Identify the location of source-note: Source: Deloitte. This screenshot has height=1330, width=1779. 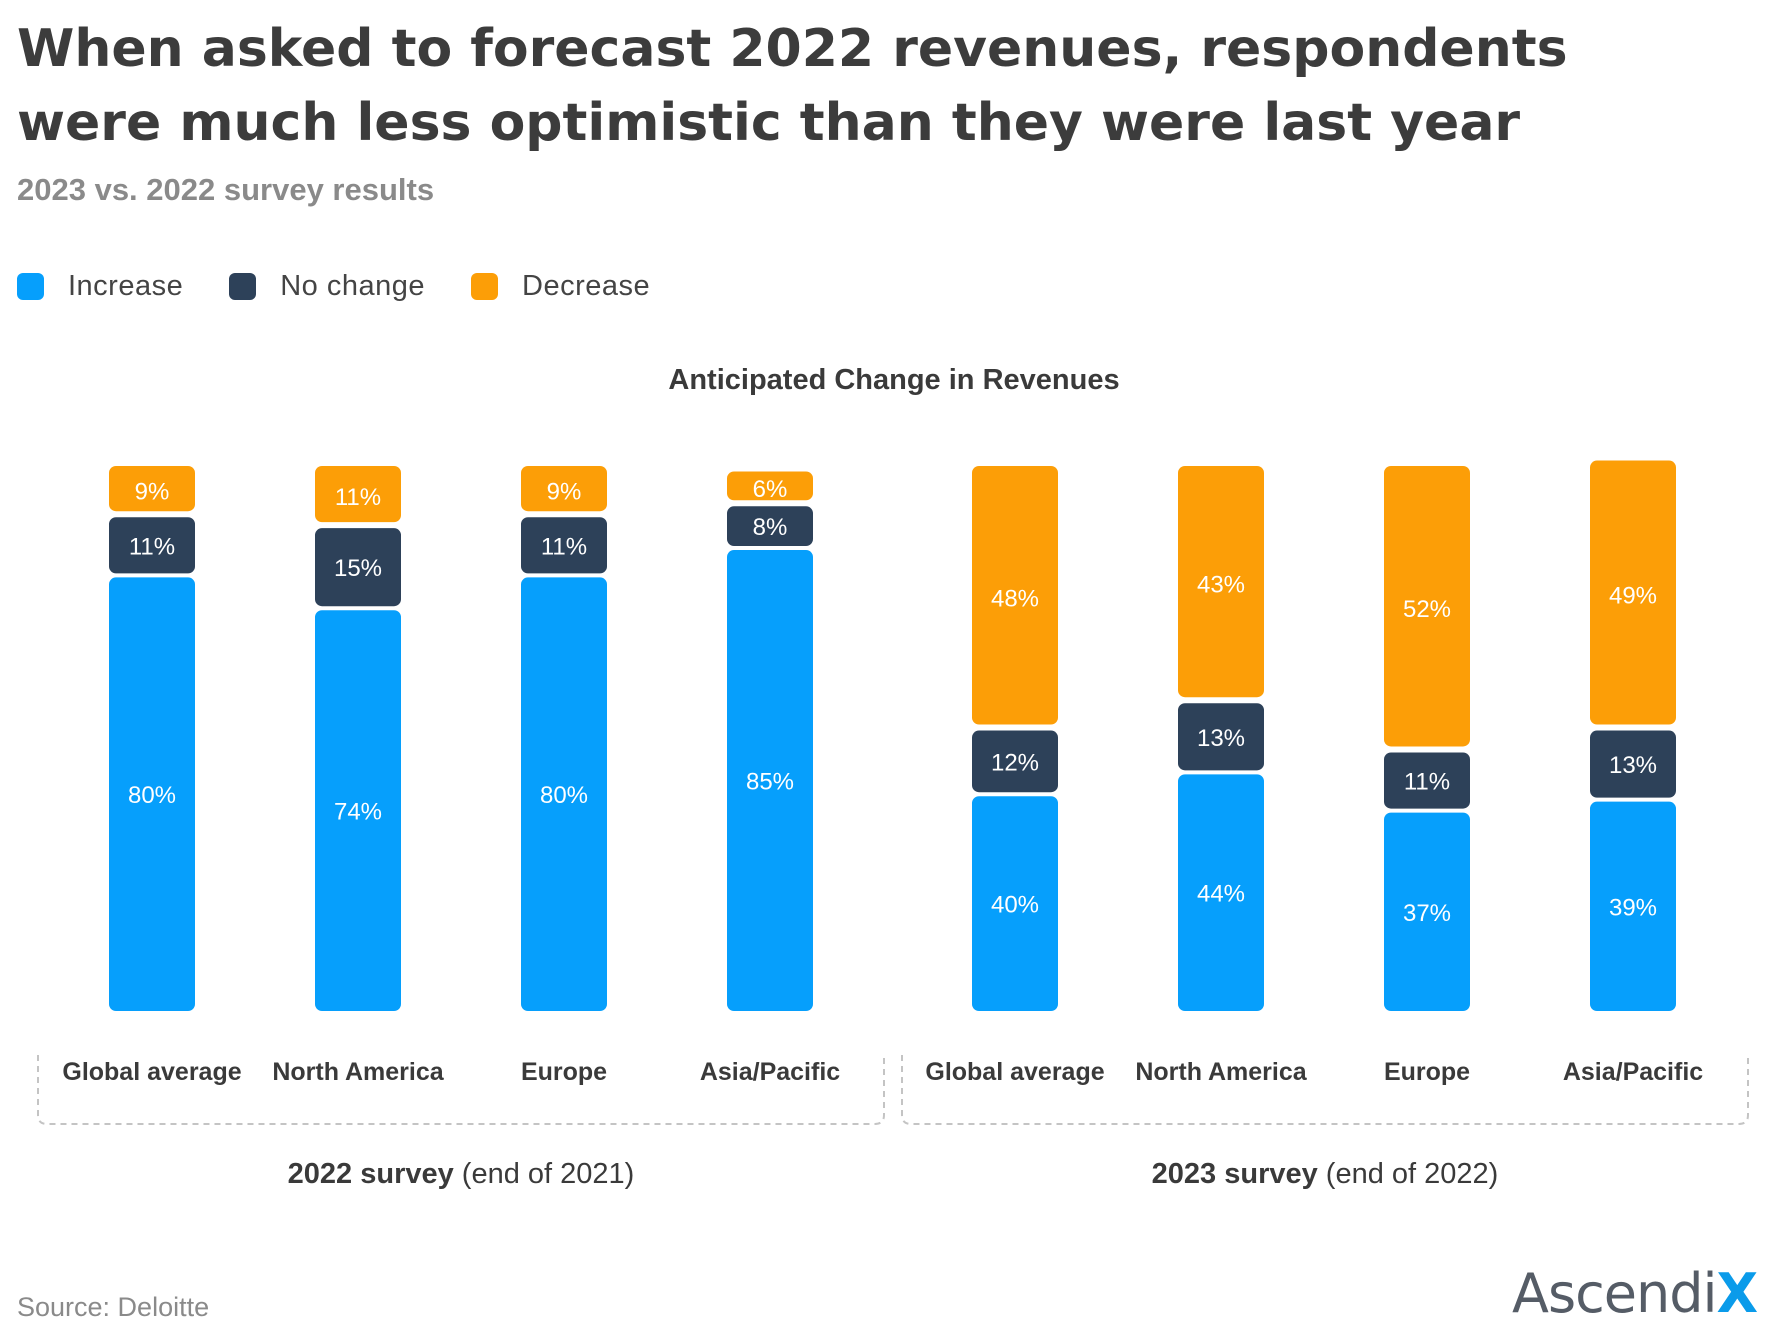
(113, 1307).